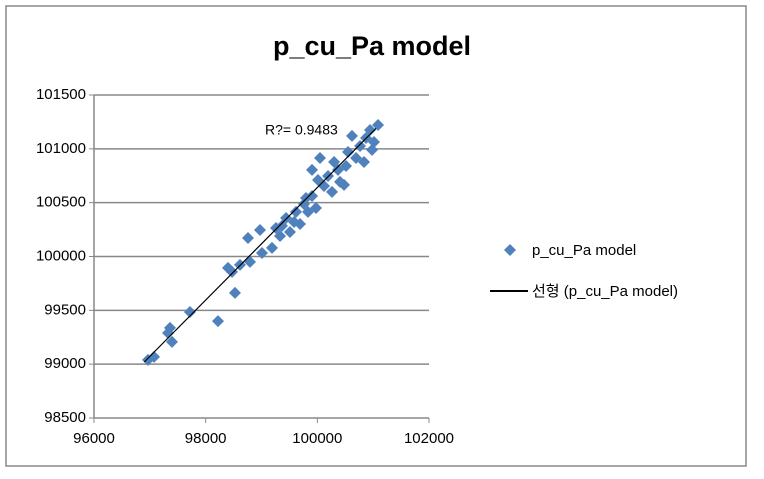 The height and width of the screenshot is (479, 764). What do you see at coordinates (61, 148) in the screenshot?
I see `y-tick-label: 101000` at bounding box center [61, 148].